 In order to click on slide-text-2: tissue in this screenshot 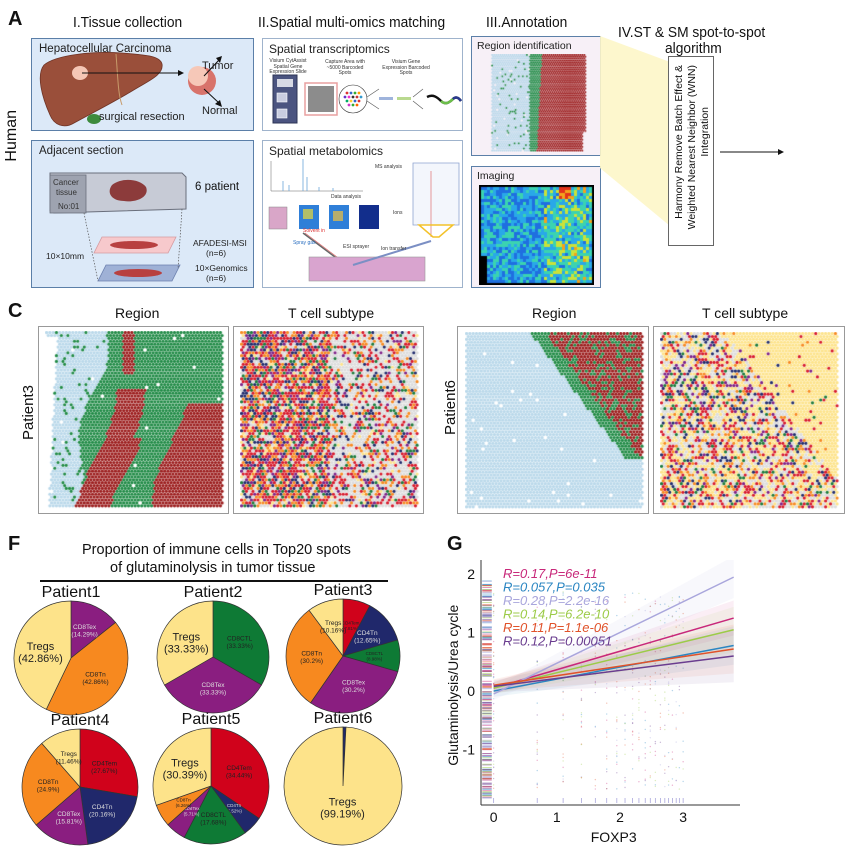, I will do `click(66, 192)`.